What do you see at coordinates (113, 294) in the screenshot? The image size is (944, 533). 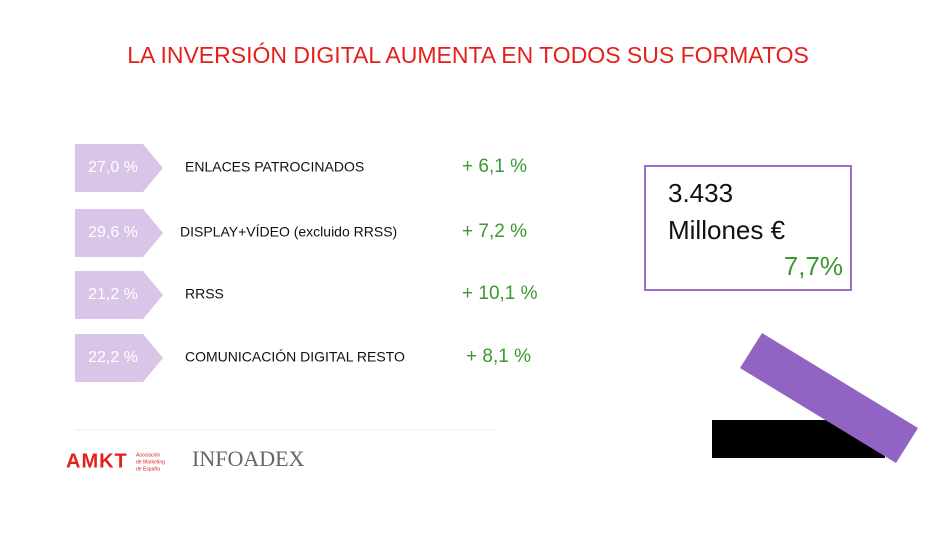 I see `share-label: 21,2 %` at bounding box center [113, 294].